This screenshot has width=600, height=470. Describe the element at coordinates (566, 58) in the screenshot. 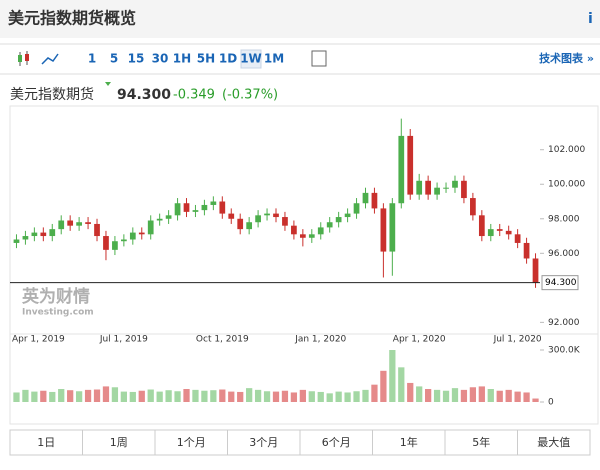

I see `tech-chart-link: 技术图表 »` at that location.